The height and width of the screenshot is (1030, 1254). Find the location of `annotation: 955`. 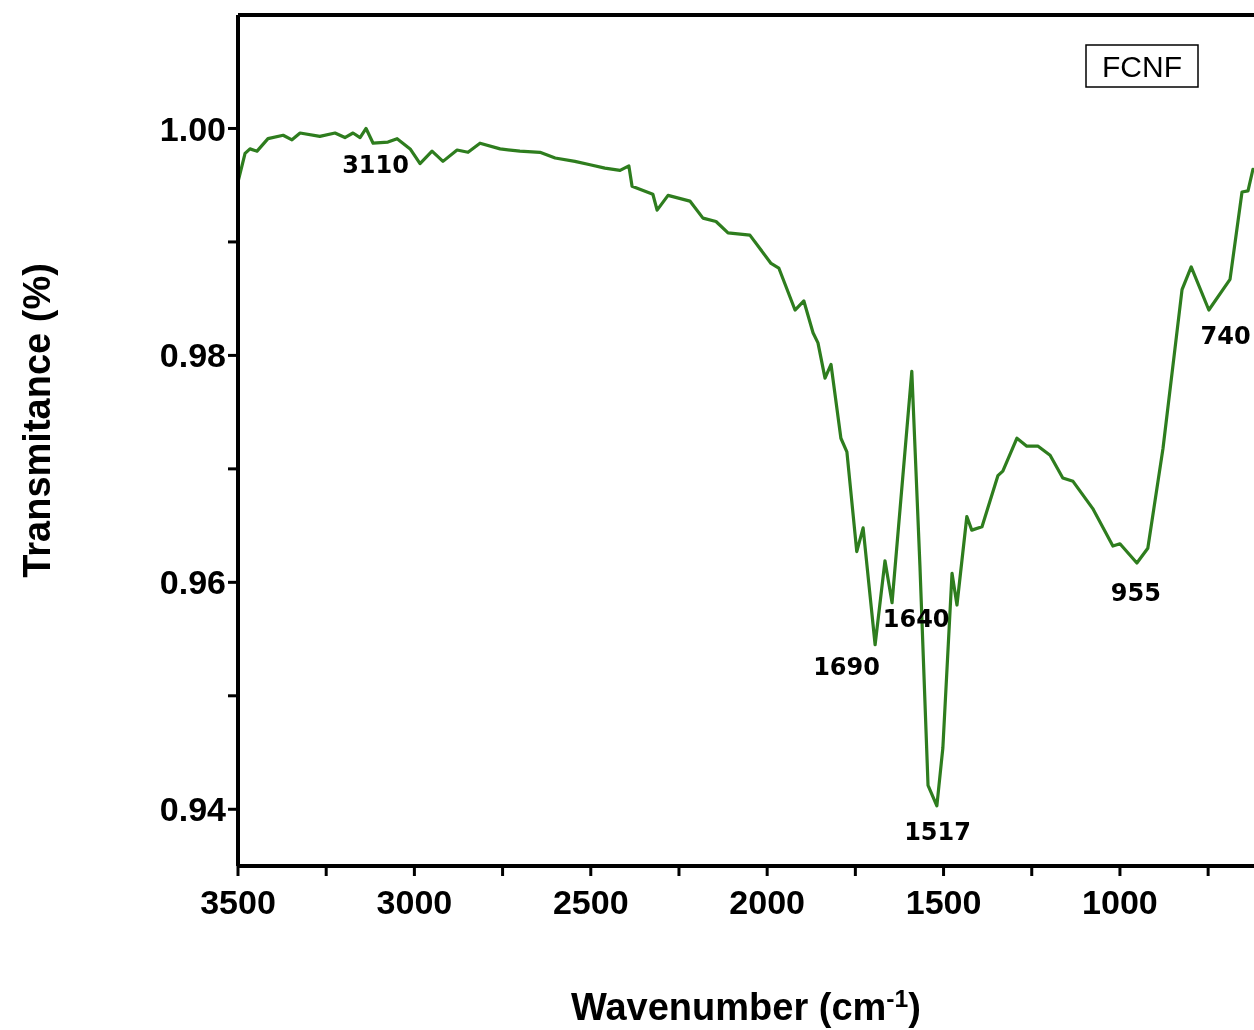

annotation: 955 is located at coordinates (1135, 593).